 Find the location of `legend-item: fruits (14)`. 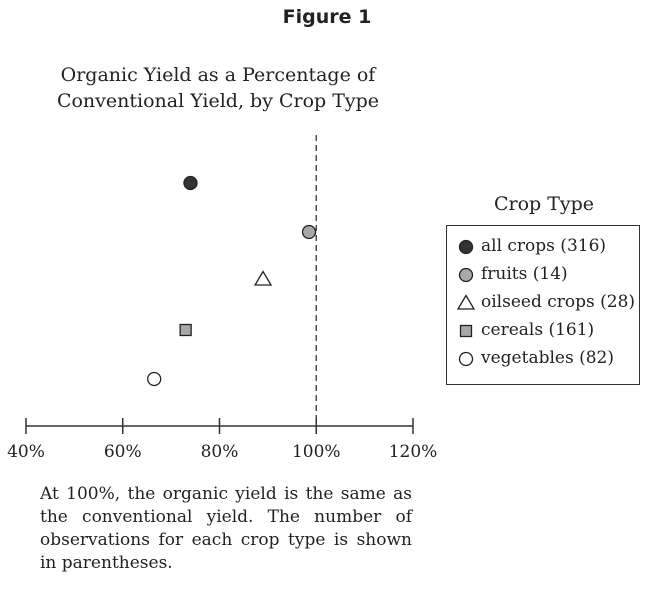

legend-item: fruits (14) is located at coordinates (548, 274).